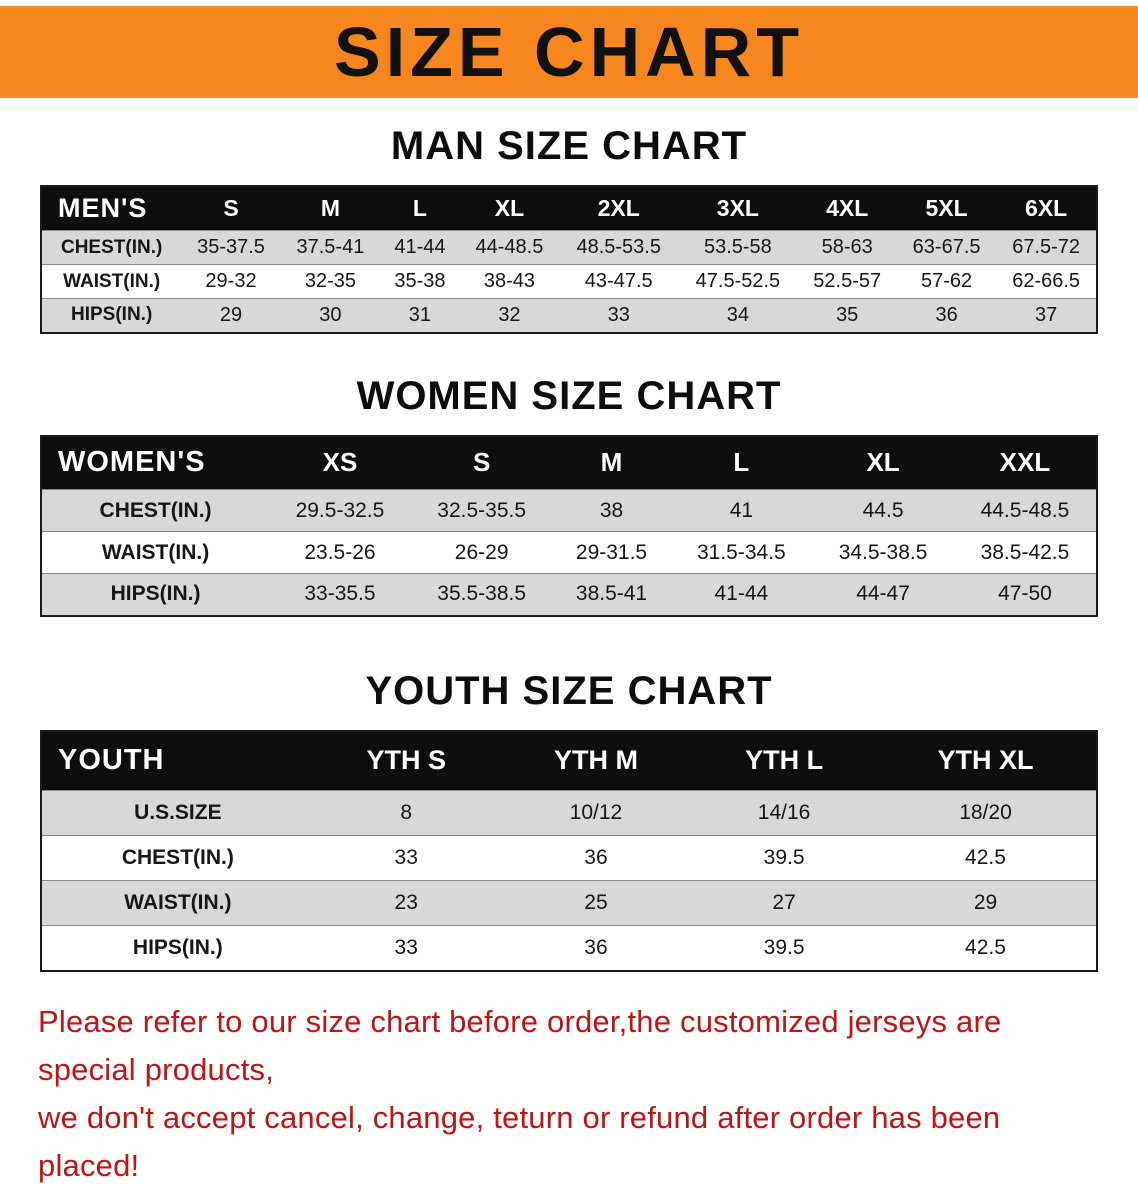 Image resolution: width=1138 pixels, height=1190 pixels. What do you see at coordinates (985, 813) in the screenshot?
I see `measurement-cell: 18/20` at bounding box center [985, 813].